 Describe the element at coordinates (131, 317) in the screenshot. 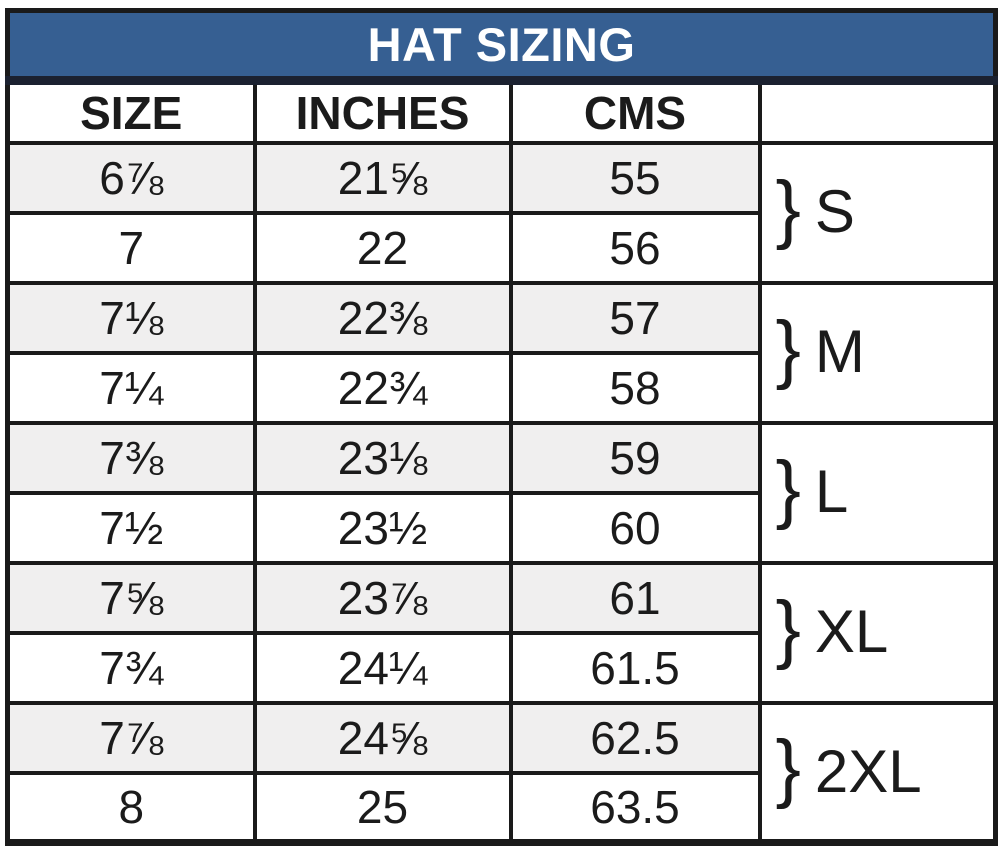

I see `size-cell: 7⅛` at that location.